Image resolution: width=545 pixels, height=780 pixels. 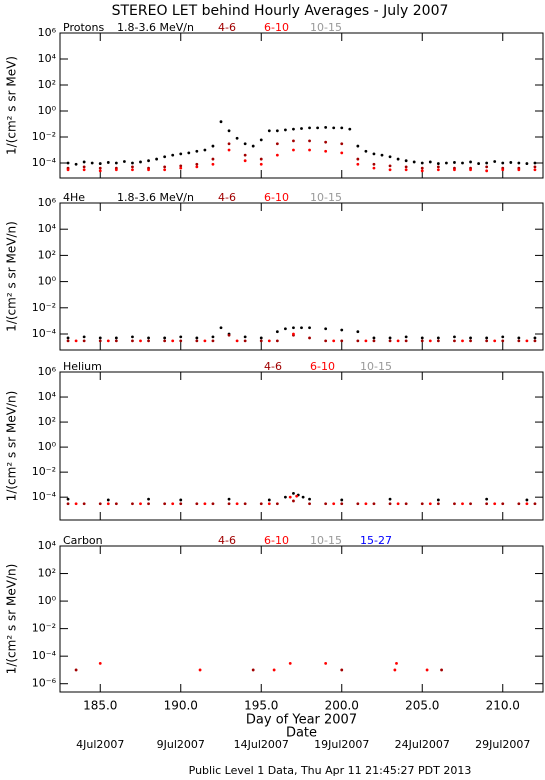 I want to click on date-tick-label: 24Jul2007, so click(x=422, y=744).